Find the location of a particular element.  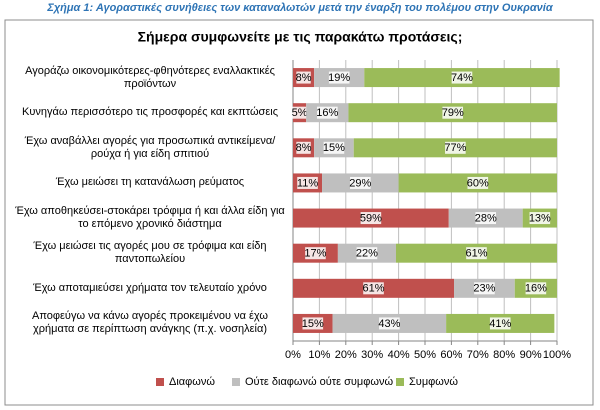

value-label: 59% is located at coordinates (371, 218).